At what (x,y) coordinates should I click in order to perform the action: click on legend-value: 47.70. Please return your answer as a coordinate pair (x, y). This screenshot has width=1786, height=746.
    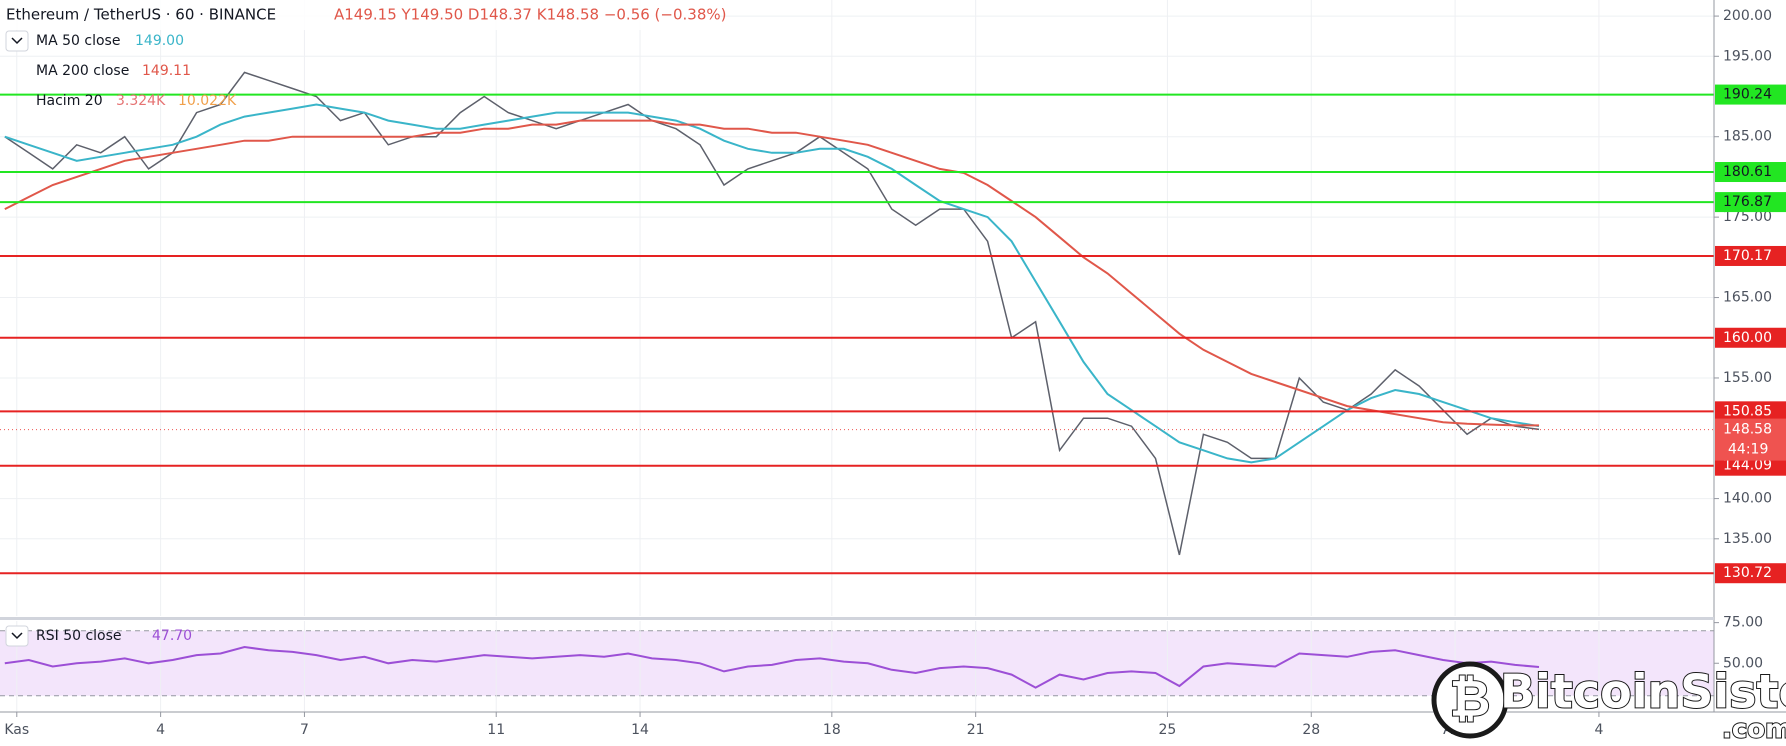
    Looking at the image, I should click on (172, 636).